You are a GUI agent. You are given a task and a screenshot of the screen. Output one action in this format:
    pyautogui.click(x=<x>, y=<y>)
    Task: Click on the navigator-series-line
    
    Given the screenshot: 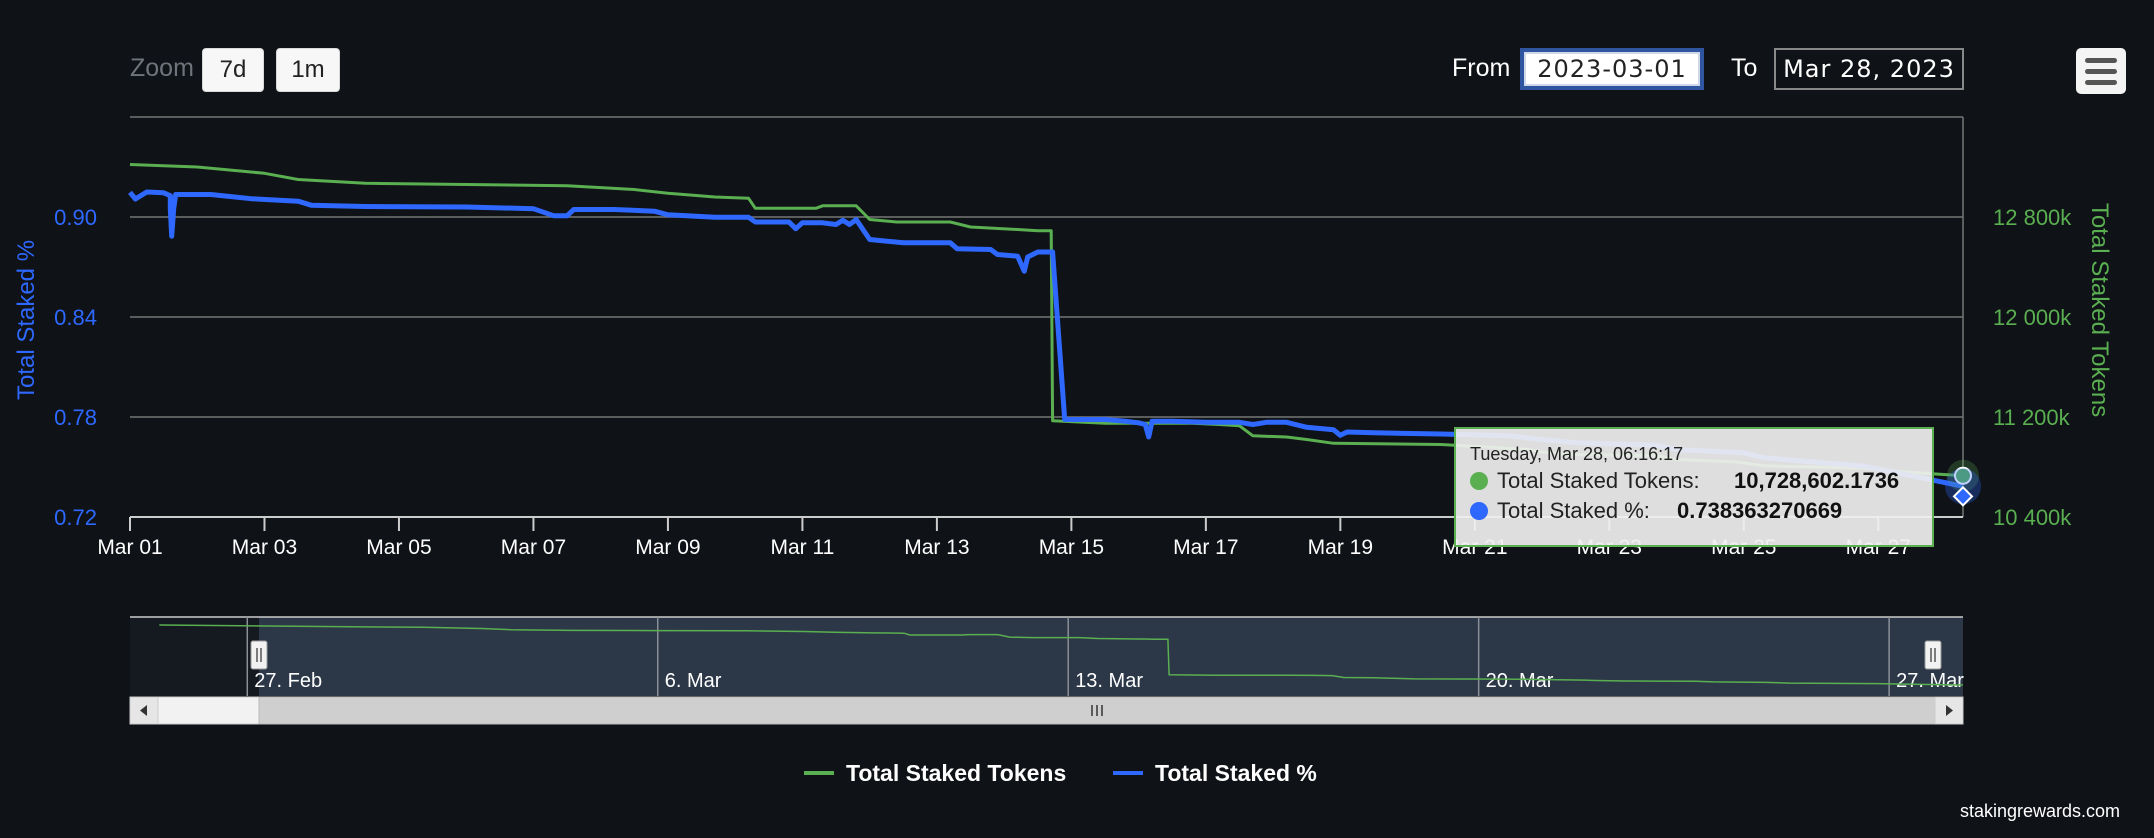 What is the action you would take?
    pyautogui.click(x=1061, y=655)
    